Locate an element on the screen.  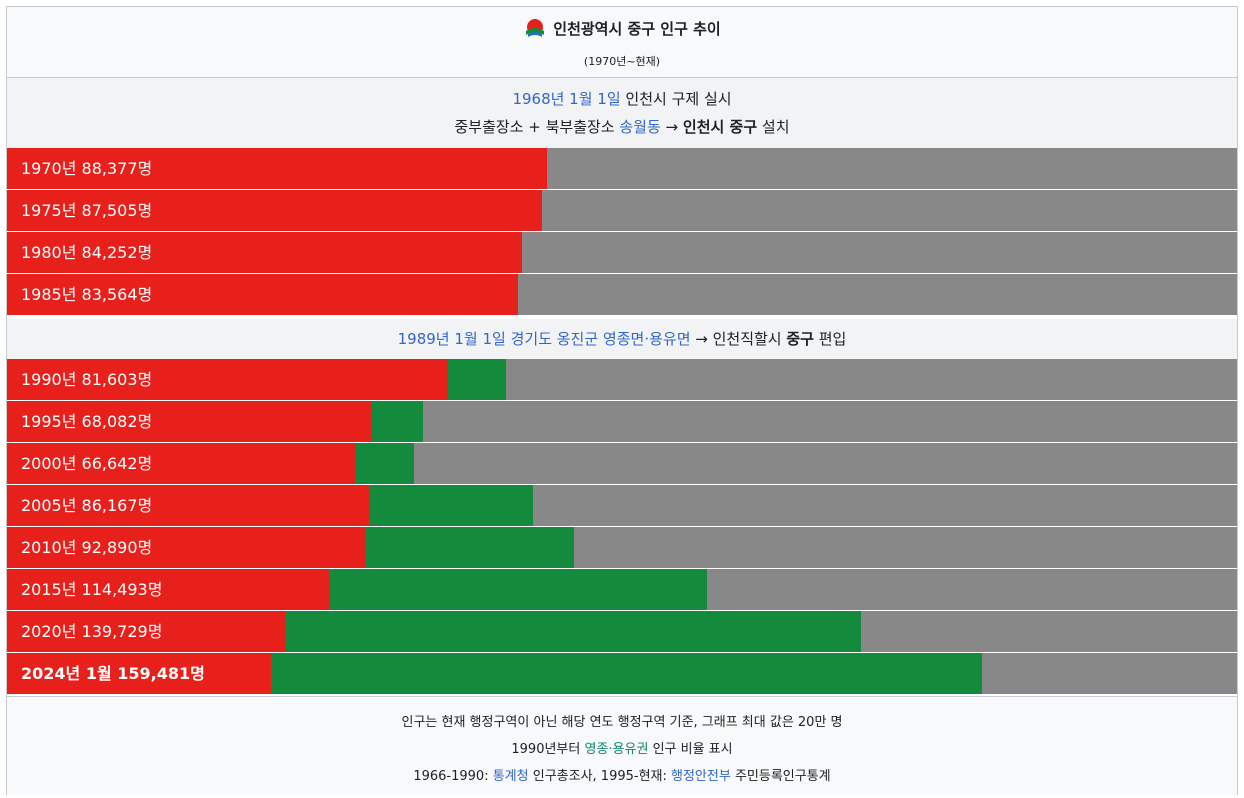
title-row: 인천광역시 중구 인구 추이 is located at coordinates (622, 28).